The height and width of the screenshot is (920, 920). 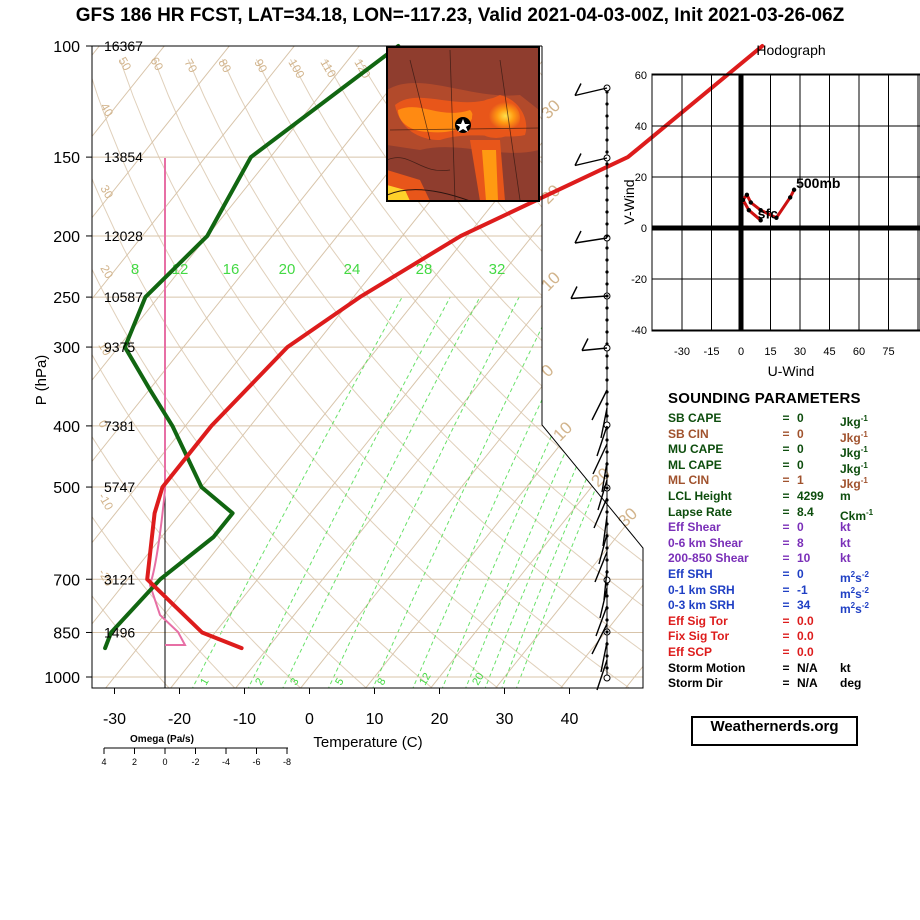 I want to click on pressure-tick-label: 200, so click(x=66, y=237).